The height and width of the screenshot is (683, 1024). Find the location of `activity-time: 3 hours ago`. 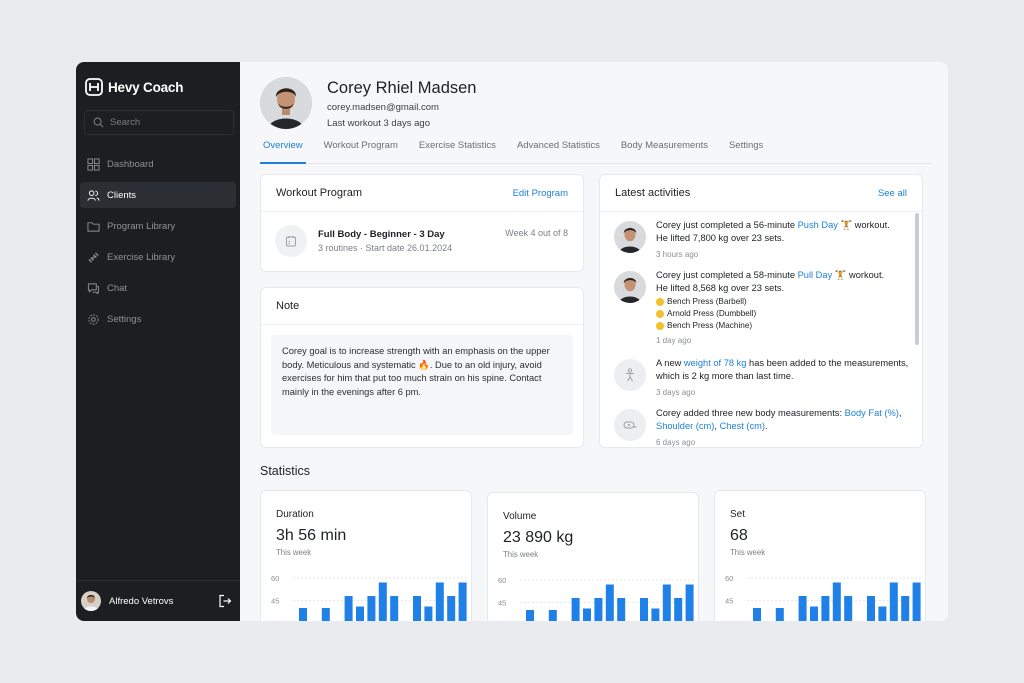

activity-time: 3 hours ago is located at coordinates (677, 254).